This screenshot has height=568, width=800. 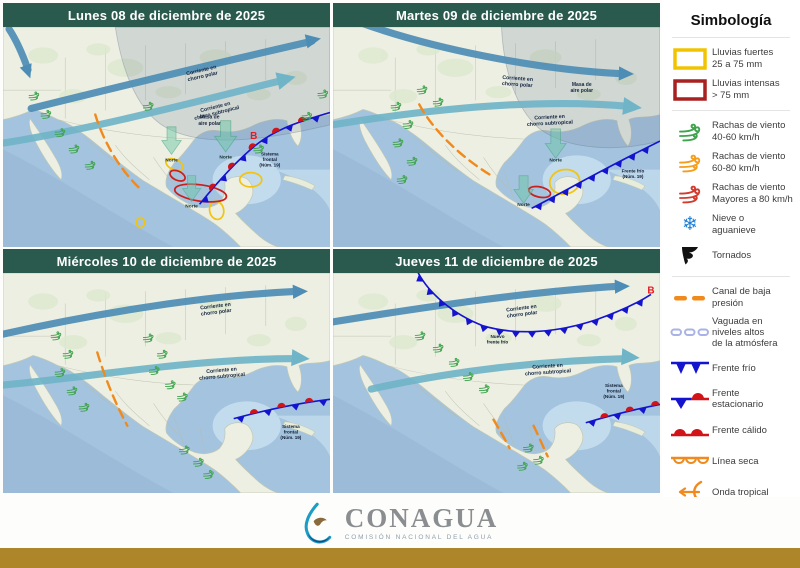 I want to click on cold-front-line, so click(x=595, y=175).